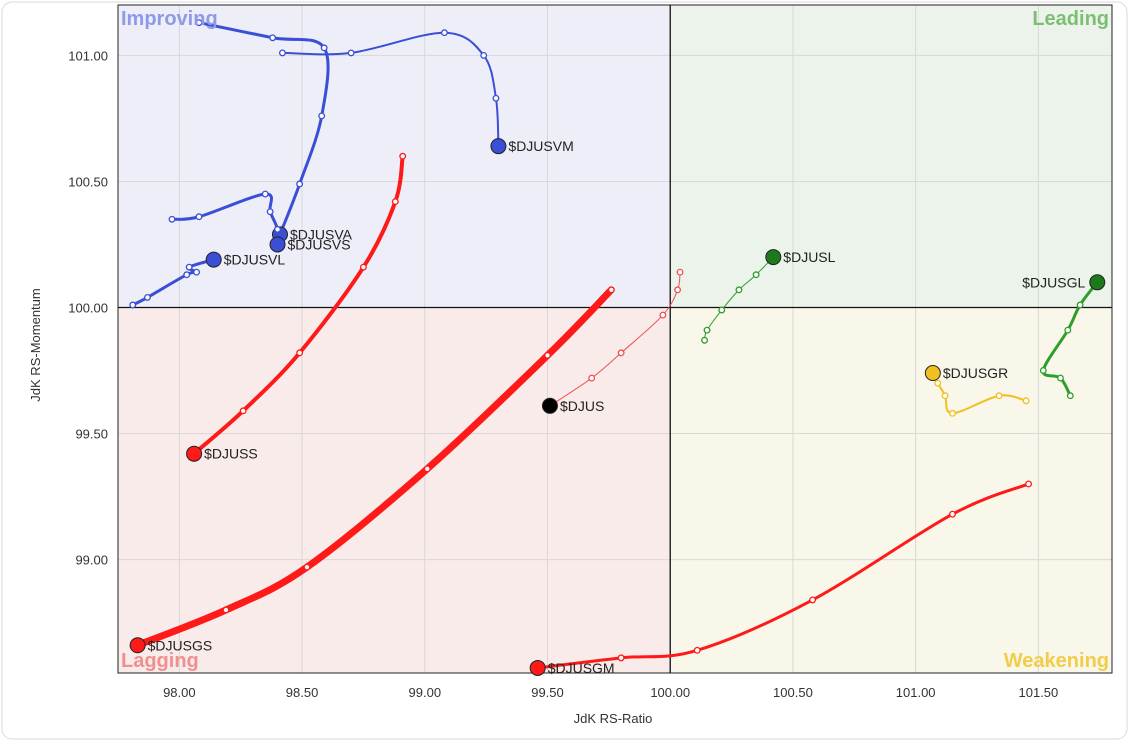  I want to click on quadrant-label-leading: Leading, so click(1070, 19).